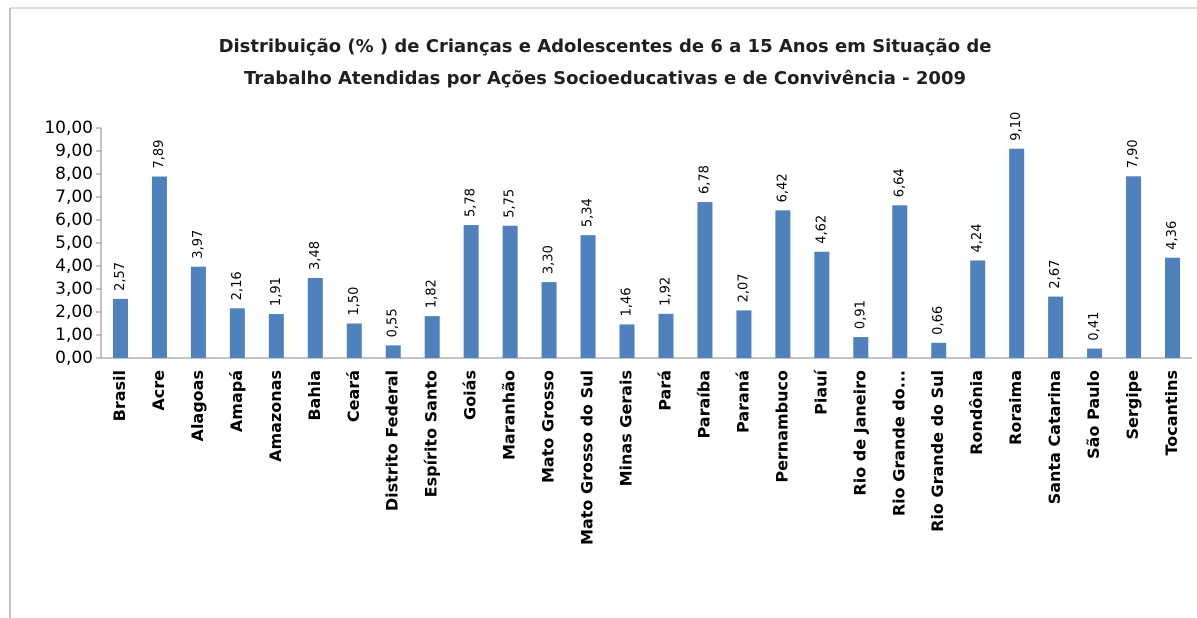  What do you see at coordinates (938, 320) in the screenshot?
I see `value-label: 0,66` at bounding box center [938, 320].